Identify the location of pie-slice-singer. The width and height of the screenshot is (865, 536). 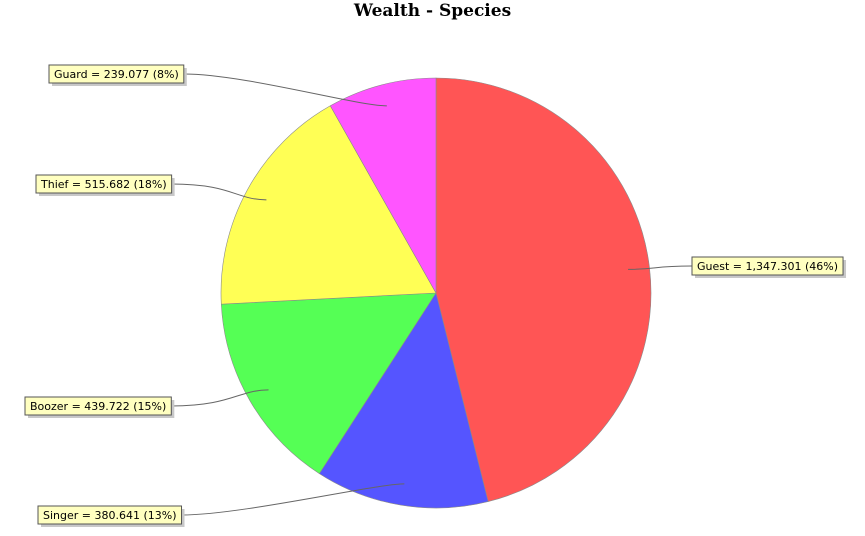
(403, 400).